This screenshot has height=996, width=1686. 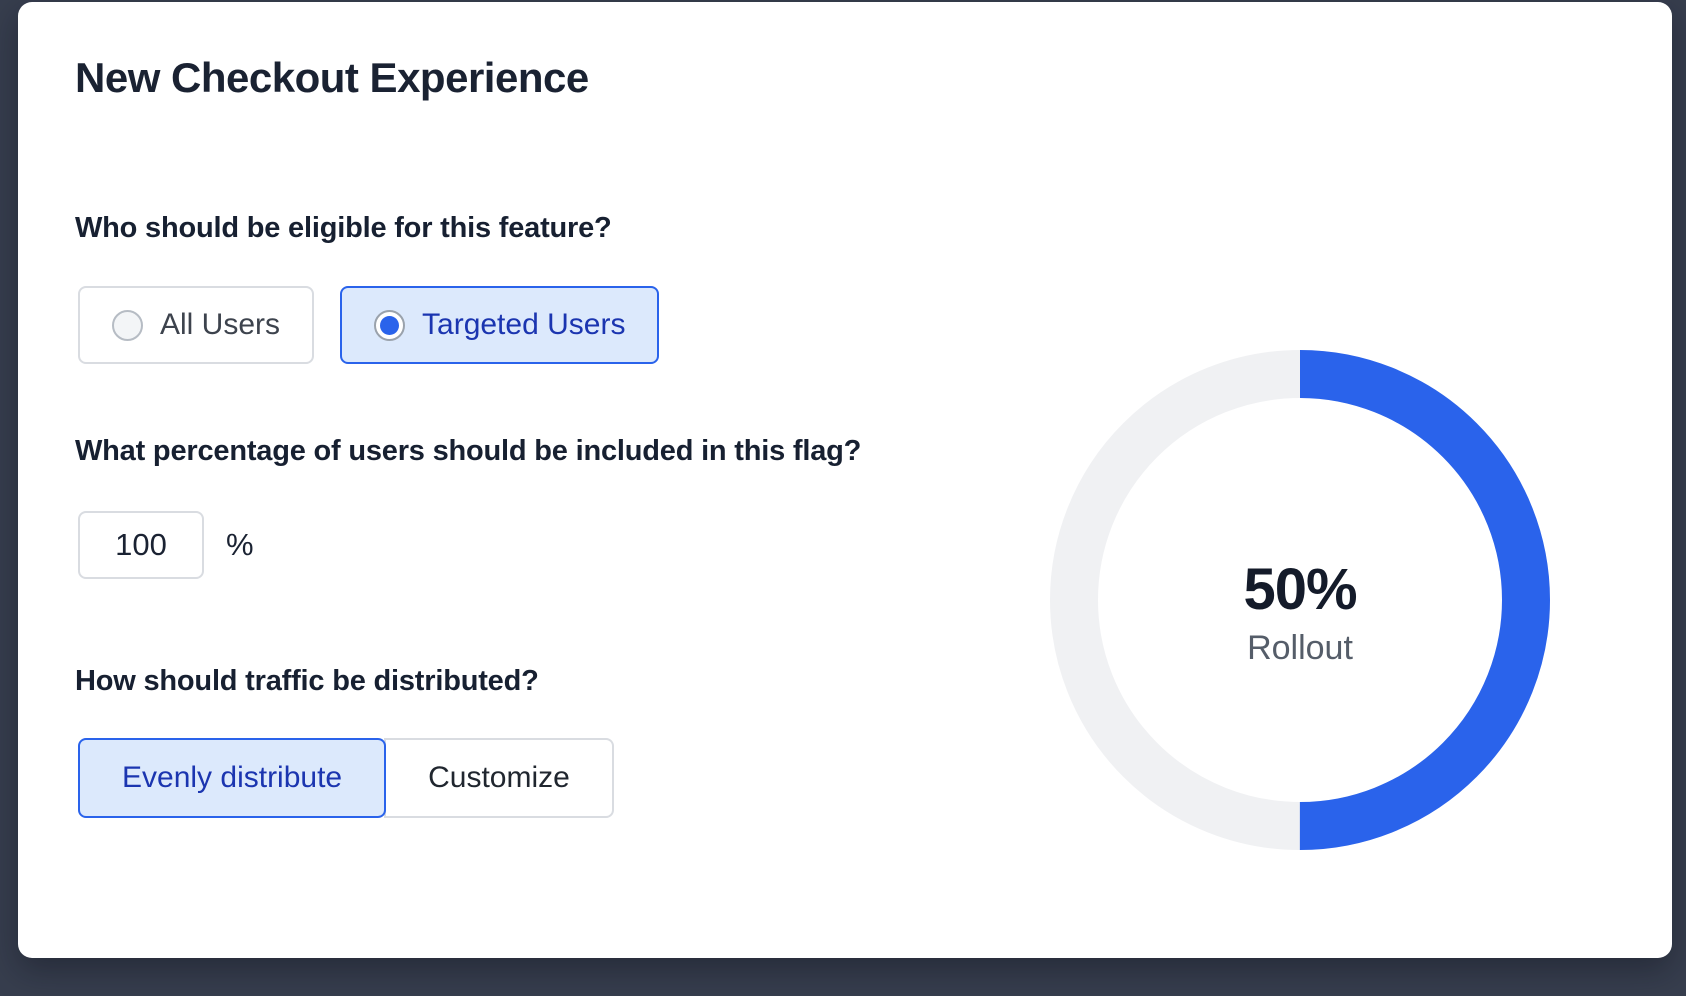 I want to click on customize-label: Customize, so click(x=499, y=777).